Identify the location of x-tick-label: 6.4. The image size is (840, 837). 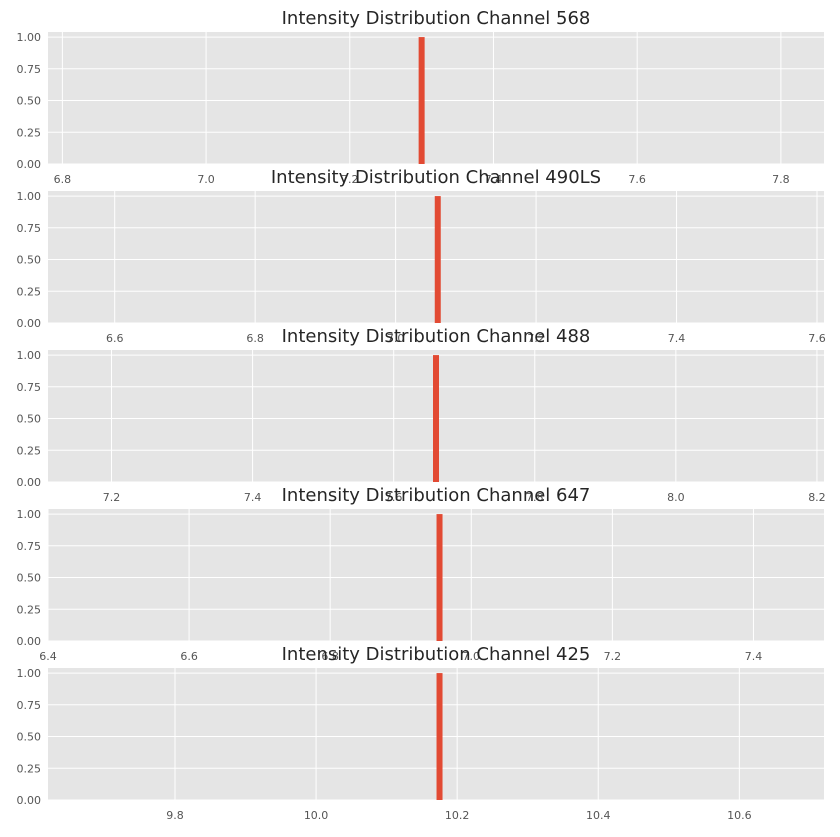
(48, 656).